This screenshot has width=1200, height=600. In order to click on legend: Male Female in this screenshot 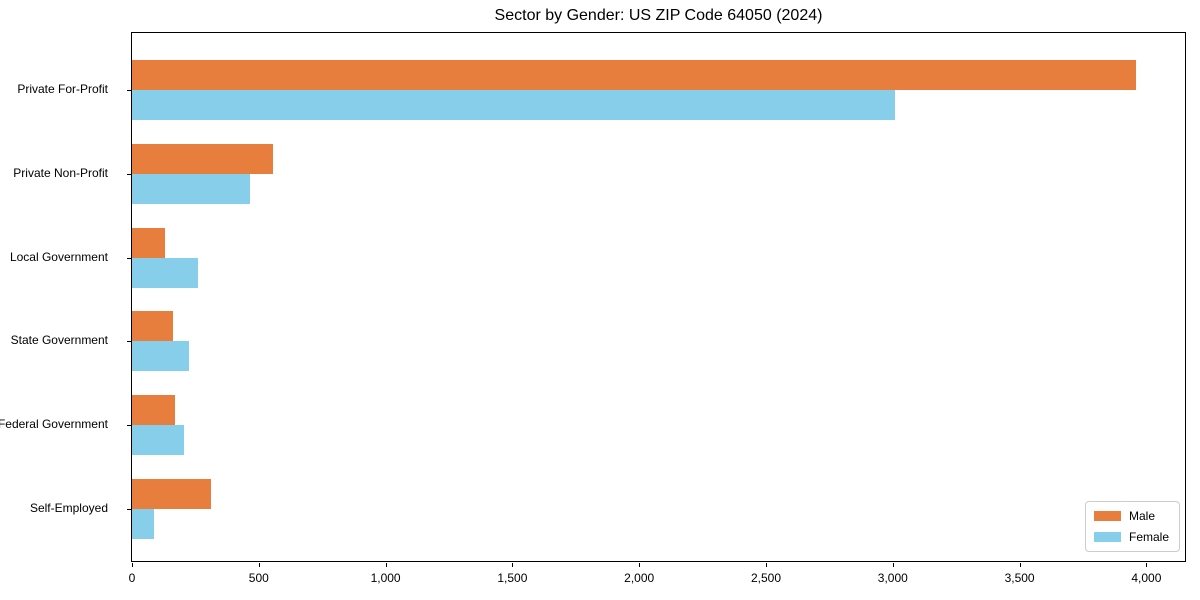, I will do `click(1132, 526)`.